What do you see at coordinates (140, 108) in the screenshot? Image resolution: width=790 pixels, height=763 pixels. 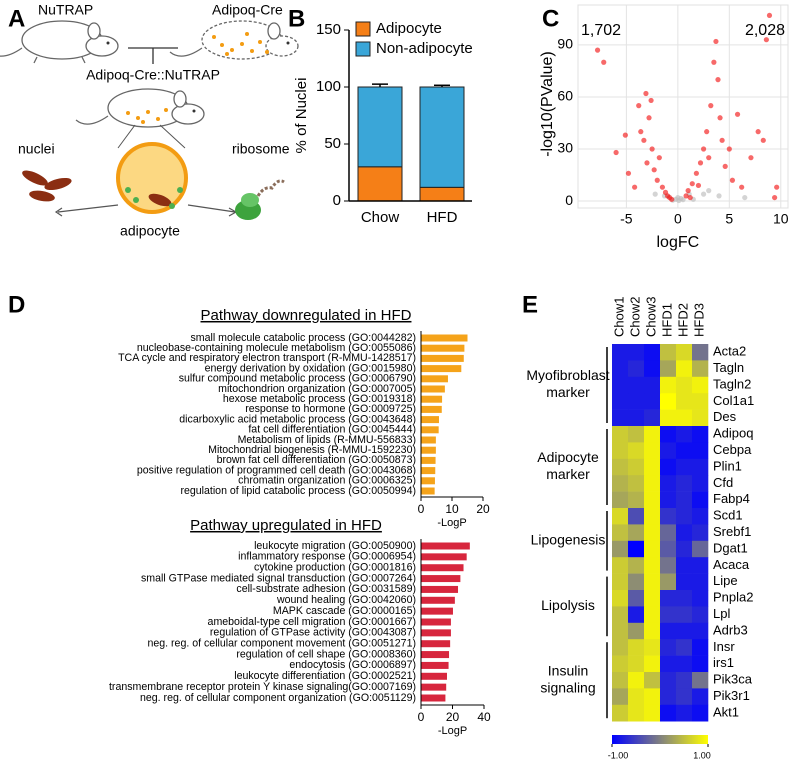 I see `mouse-cross` at bounding box center [140, 108].